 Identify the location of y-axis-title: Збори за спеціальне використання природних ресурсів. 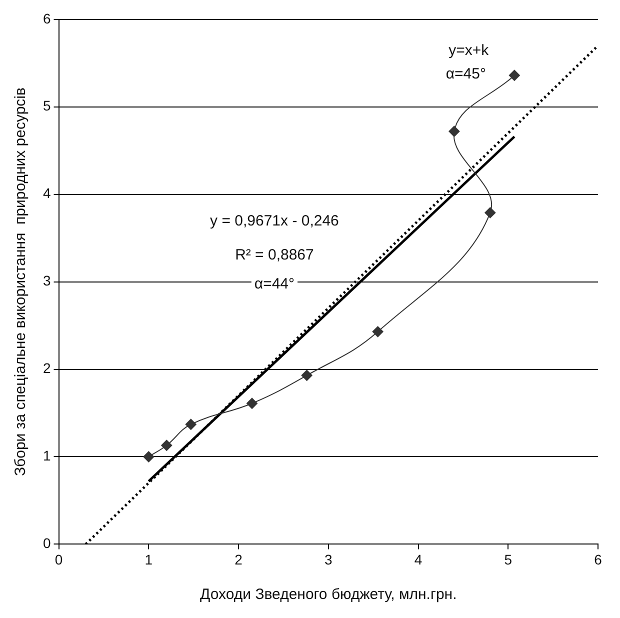
(21, 282).